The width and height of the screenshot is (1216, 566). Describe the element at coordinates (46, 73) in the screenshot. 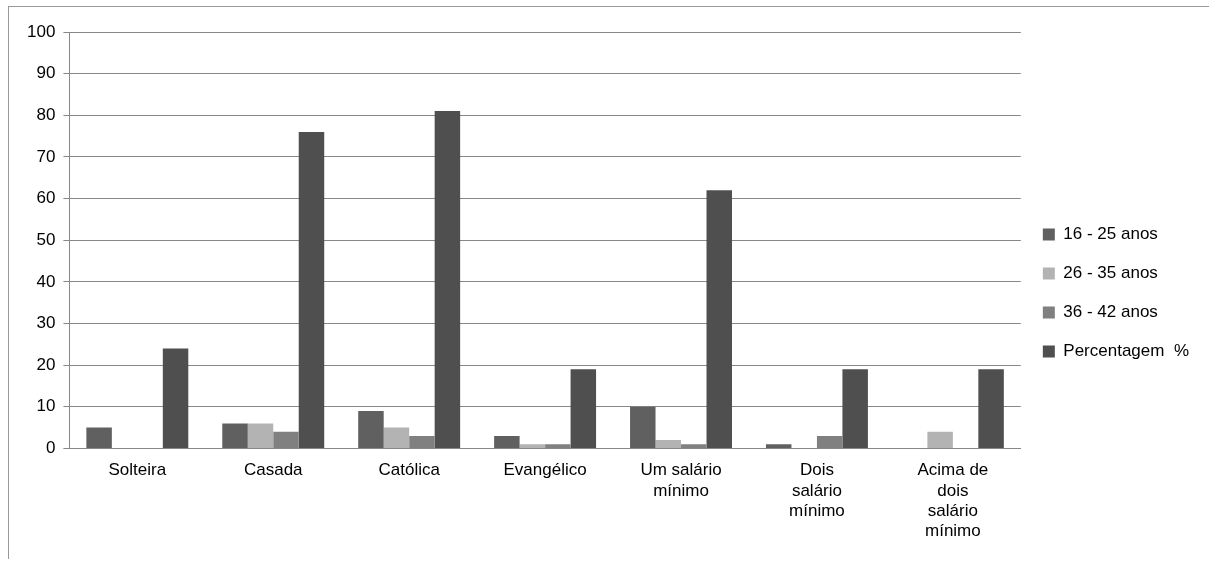

I see `y-tick-label: 90` at that location.